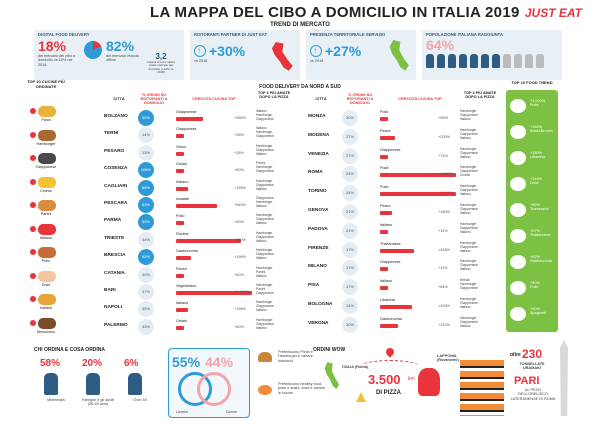  Describe the element at coordinates (146, 292) in the screenshot. I see `pct-circle: 37%` at that location.